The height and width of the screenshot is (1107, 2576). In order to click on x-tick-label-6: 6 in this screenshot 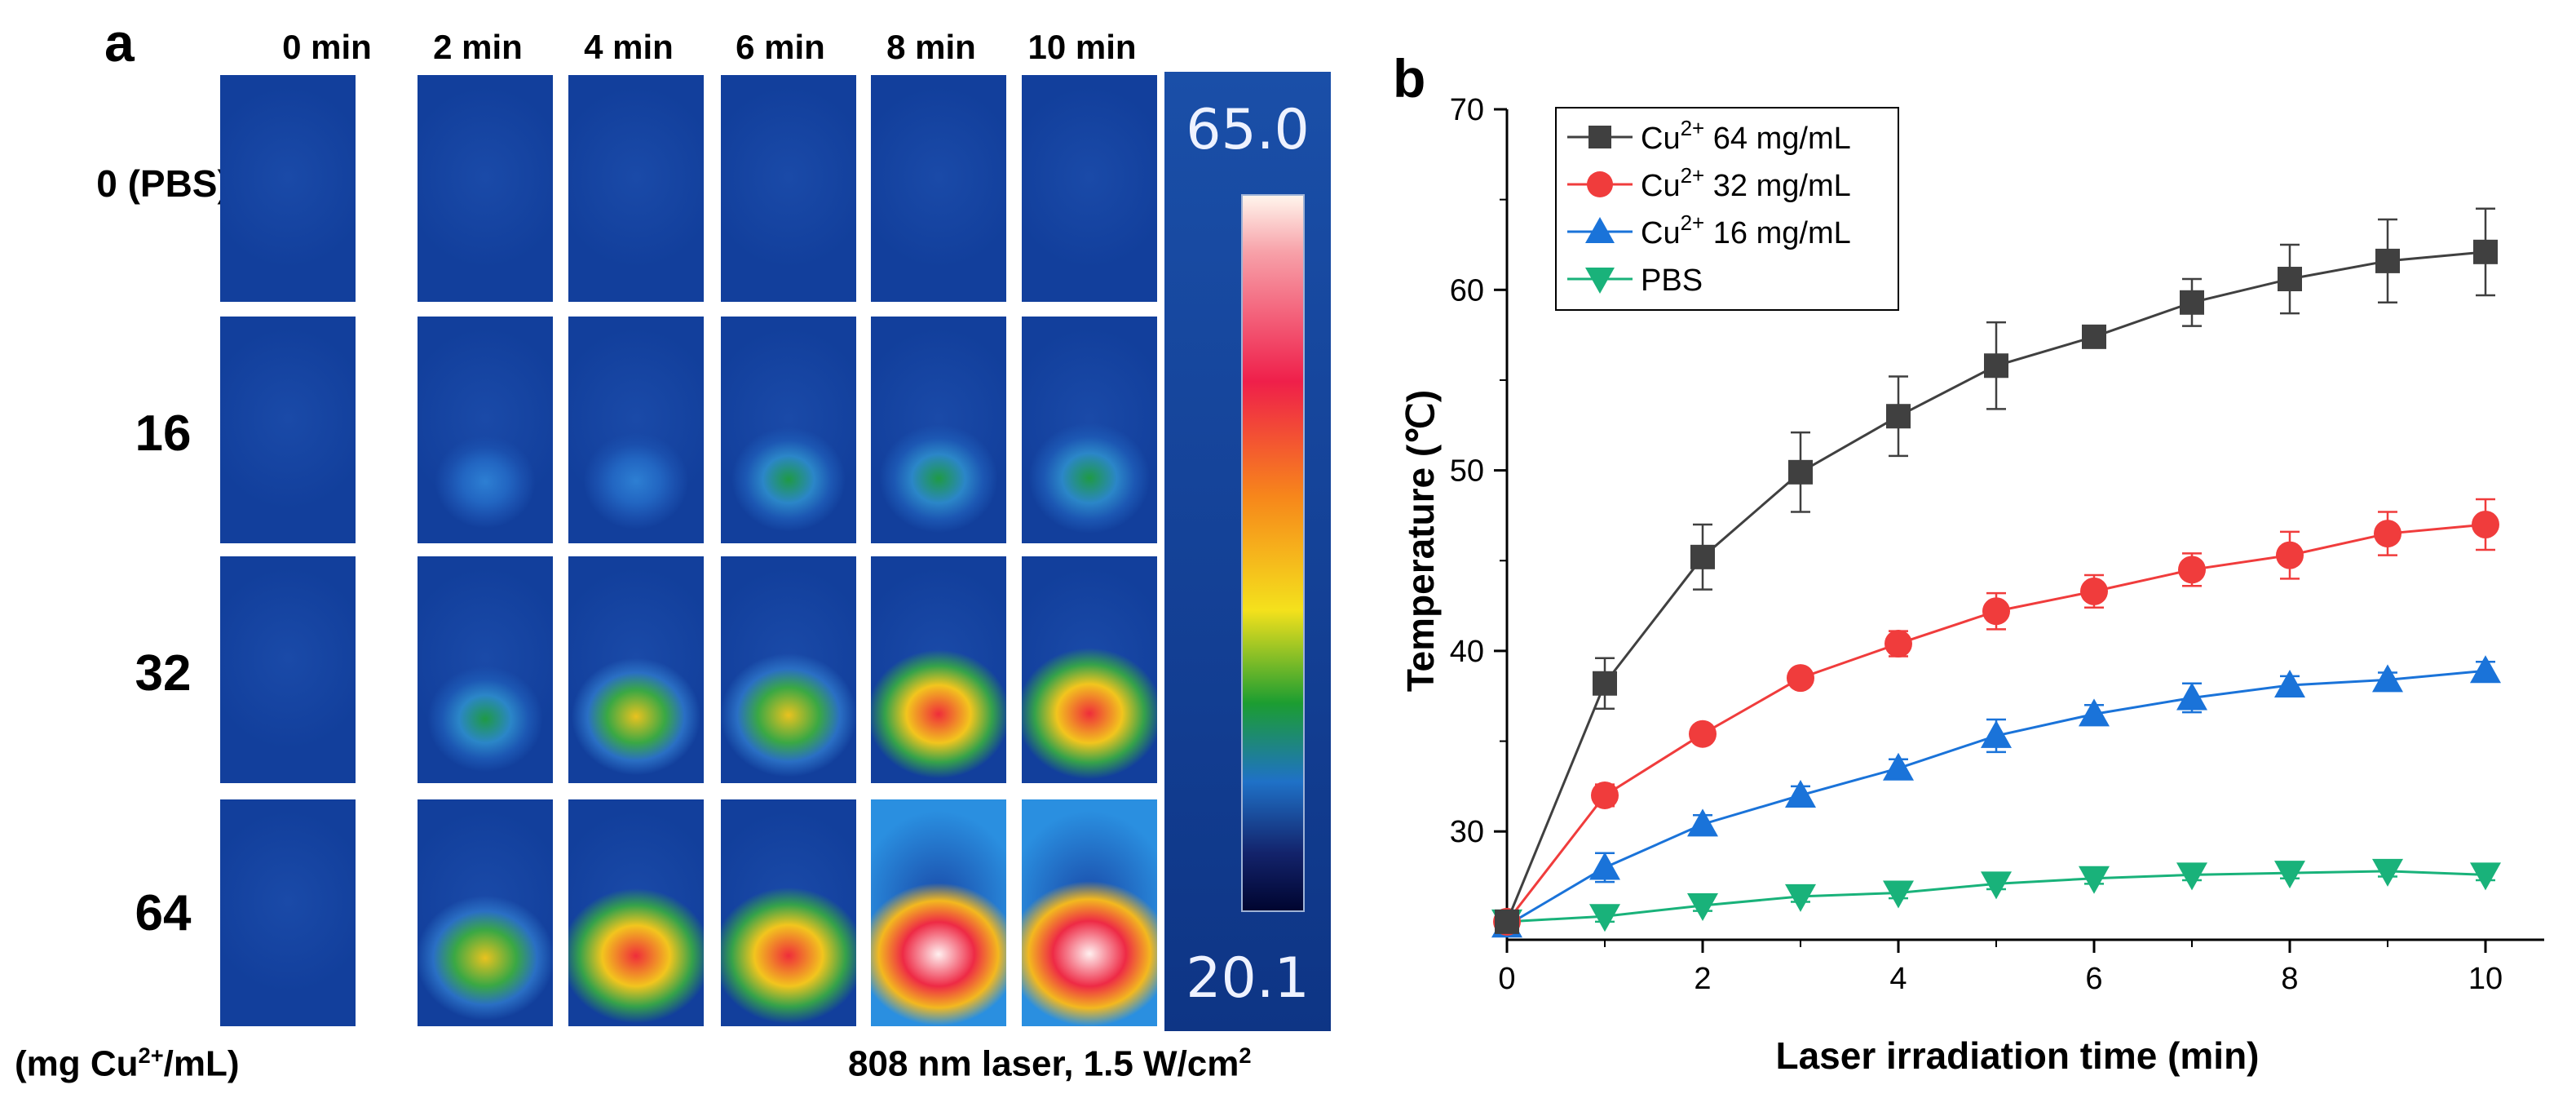, I will do `click(2093, 979)`.